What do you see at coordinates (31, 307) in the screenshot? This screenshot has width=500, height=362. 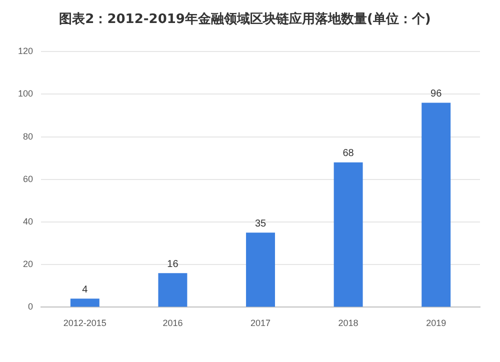 I see `y-tick-label: 0` at bounding box center [31, 307].